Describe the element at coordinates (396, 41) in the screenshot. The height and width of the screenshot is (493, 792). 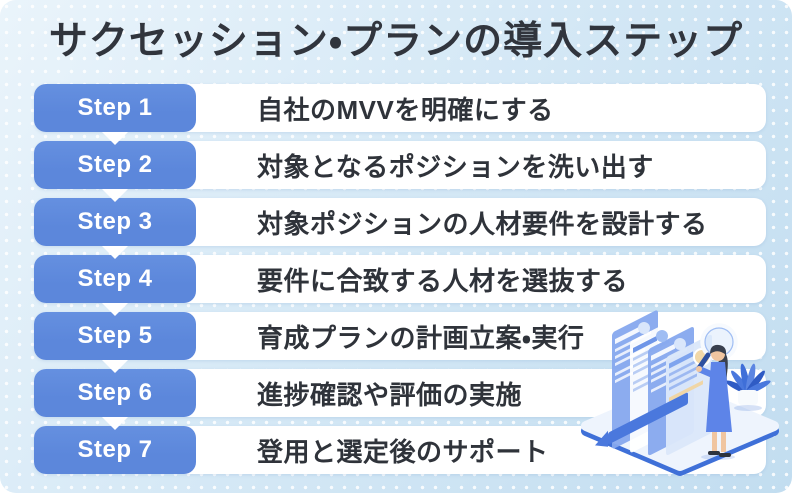
I see `page-title: サクセッション・プランの導入ステップ` at that location.